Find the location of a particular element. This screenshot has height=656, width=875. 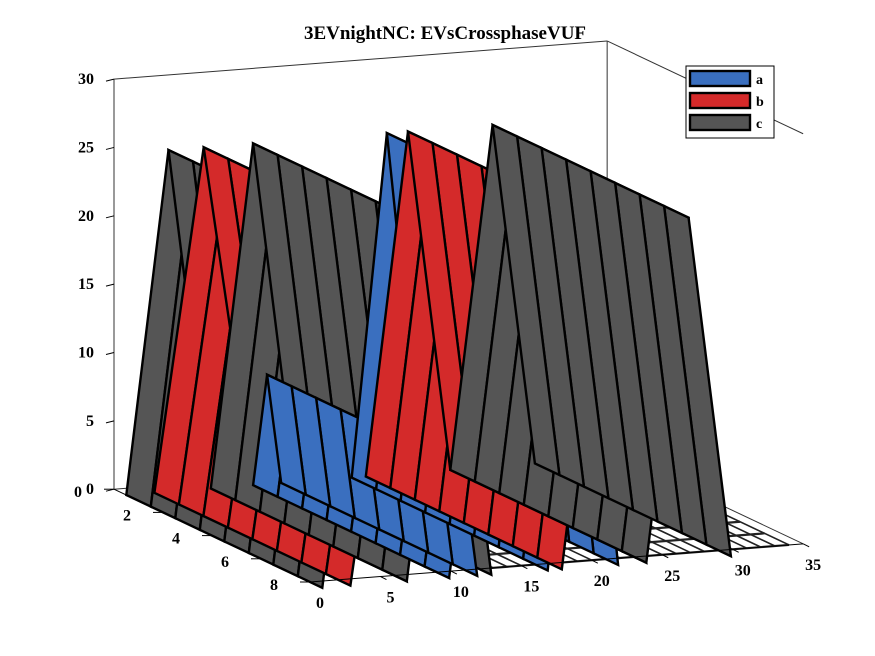

z-tick-label: 25 is located at coordinates (86, 147).